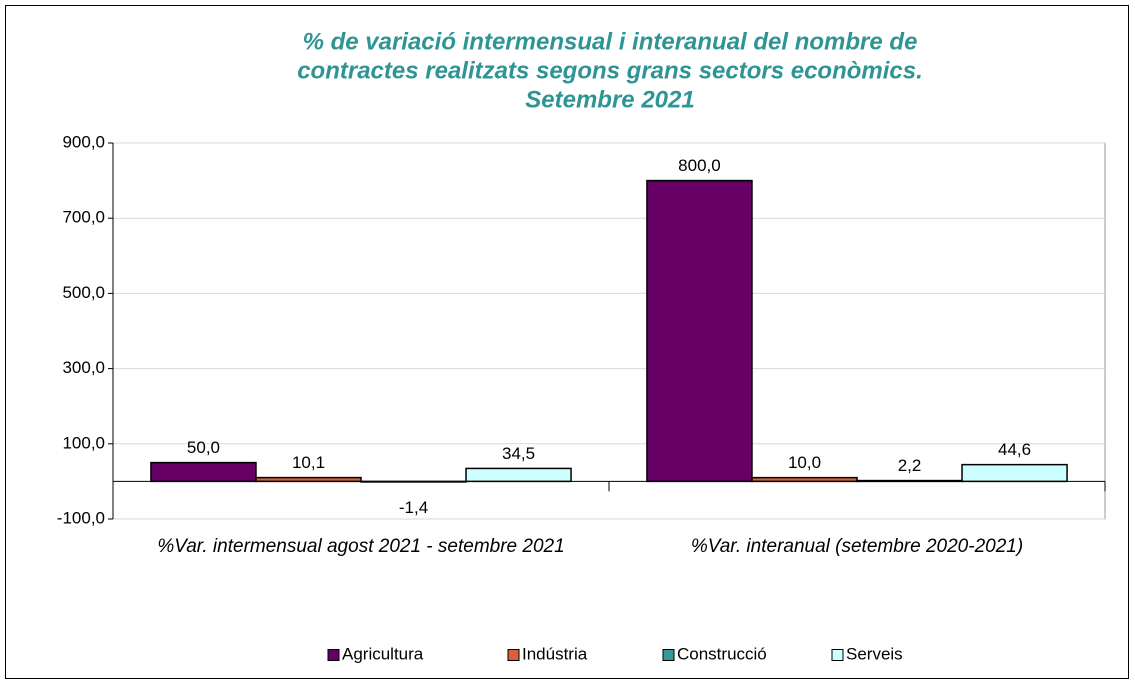 This screenshot has width=1135, height=684. Describe the element at coordinates (83, 367) in the screenshot. I see `y-tick-label: 300,0` at that location.